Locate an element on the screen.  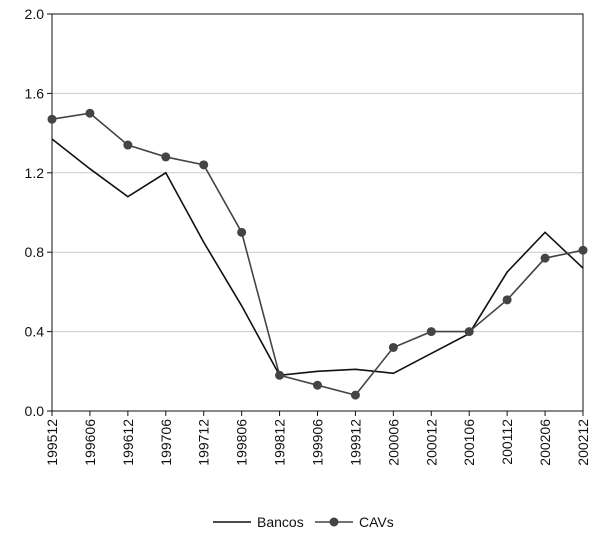
x-tick-label: 199806 is located at coordinates (242, 442).